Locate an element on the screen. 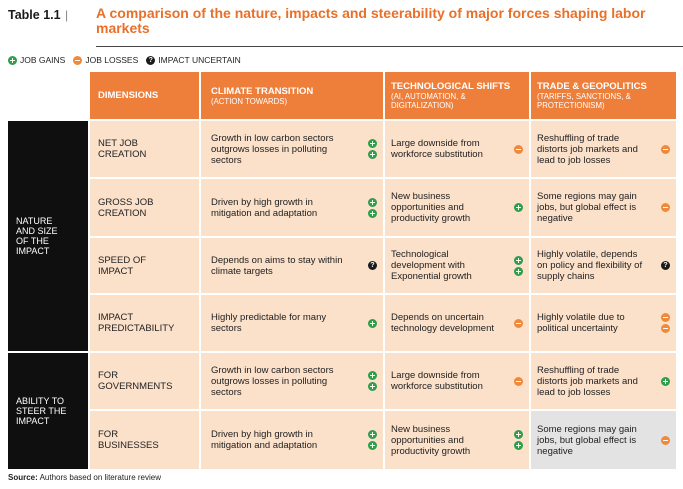 This screenshot has width=683, height=489. group-nature-label: NATURE AND SIZE OF THE IMPACT is located at coordinates (37, 236).